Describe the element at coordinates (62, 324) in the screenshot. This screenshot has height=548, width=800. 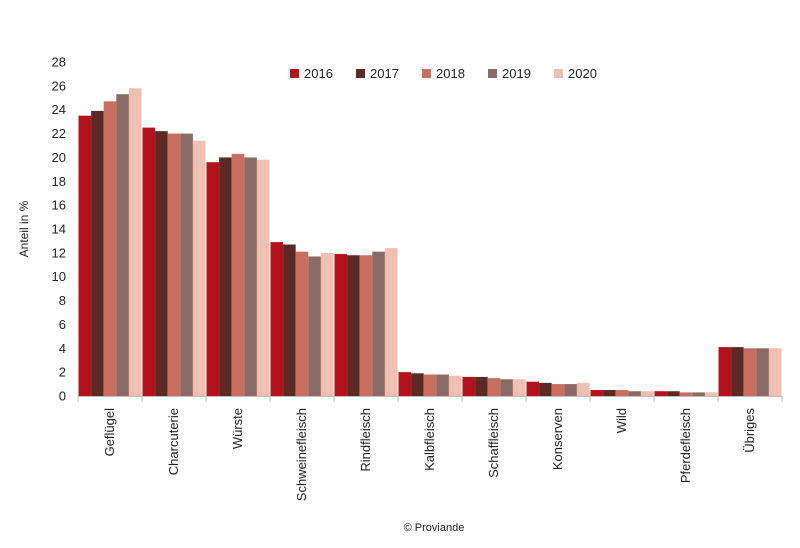
I see `y-tick-label: 6` at that location.